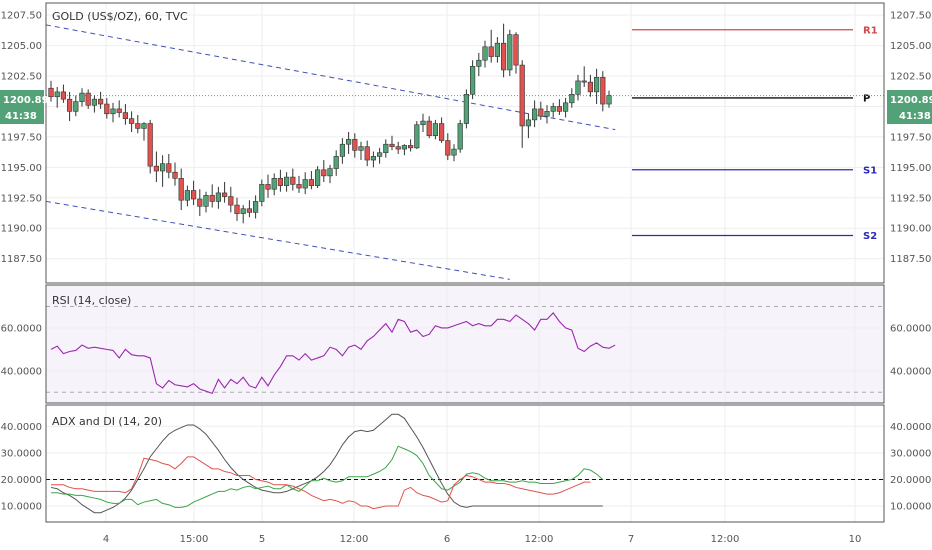 This screenshot has width=932, height=550. What do you see at coordinates (26, 100) in the screenshot?
I see `left-price-tag-value: 1200.89` at bounding box center [26, 100].